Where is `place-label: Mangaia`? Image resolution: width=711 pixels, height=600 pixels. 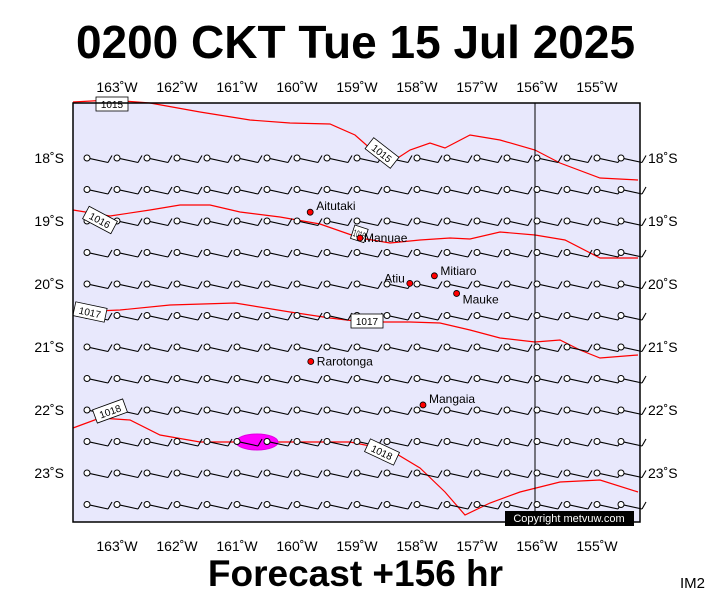
place-label: Mangaia is located at coordinates (452, 399).